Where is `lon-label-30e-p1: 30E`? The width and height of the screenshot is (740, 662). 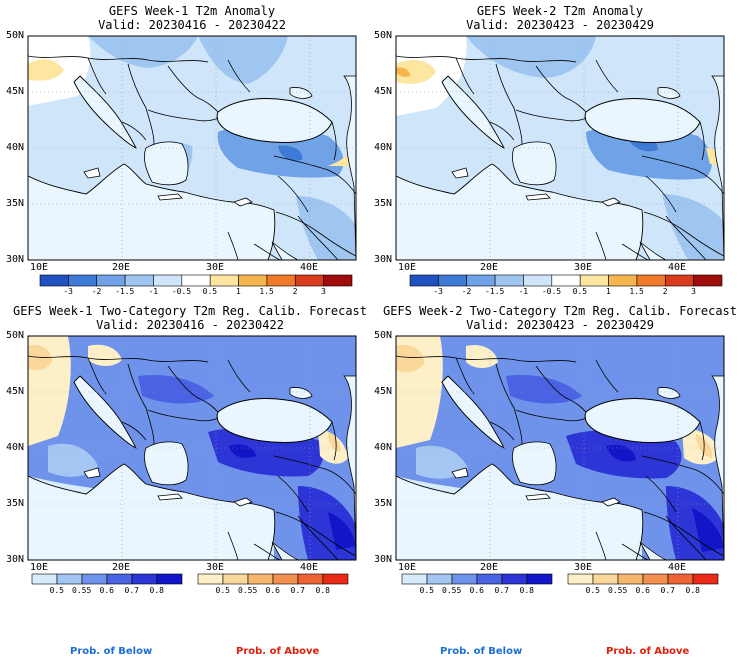
lon-label-30e-p1: 30E is located at coordinates (215, 267).